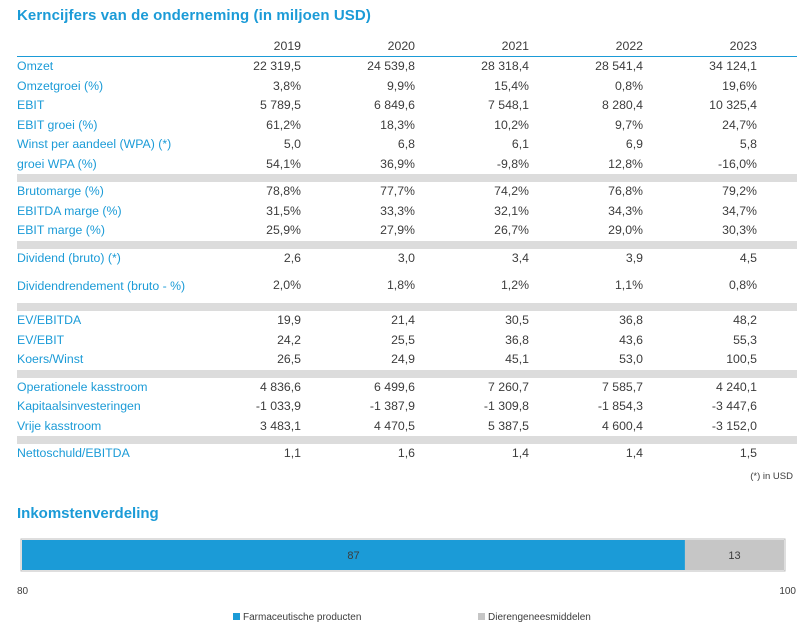  I want to click on cell-value: 3 483,1, so click(280, 425).